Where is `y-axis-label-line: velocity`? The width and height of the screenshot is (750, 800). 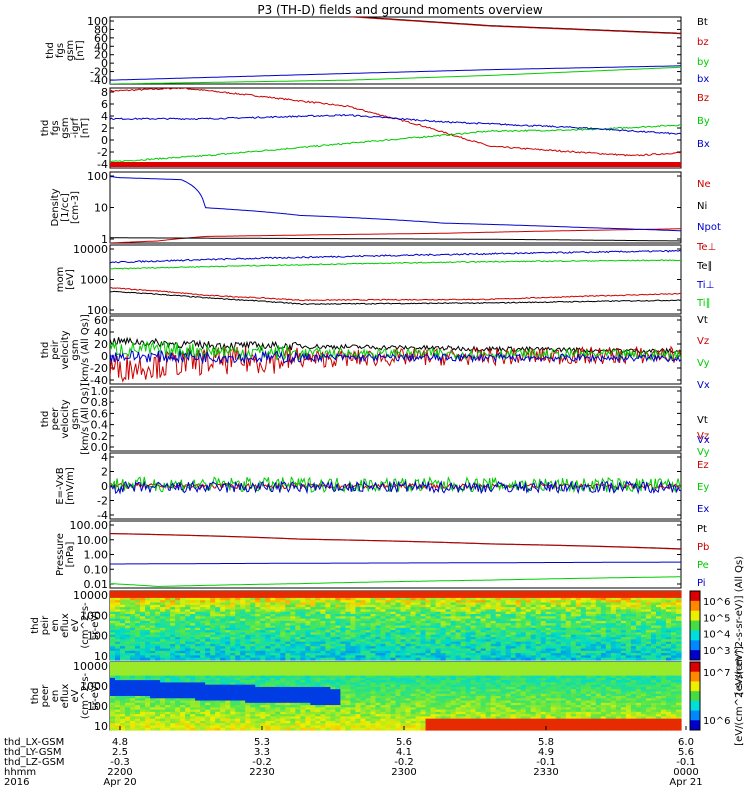
y-axis-label-line: velocity is located at coordinates (65, 418).